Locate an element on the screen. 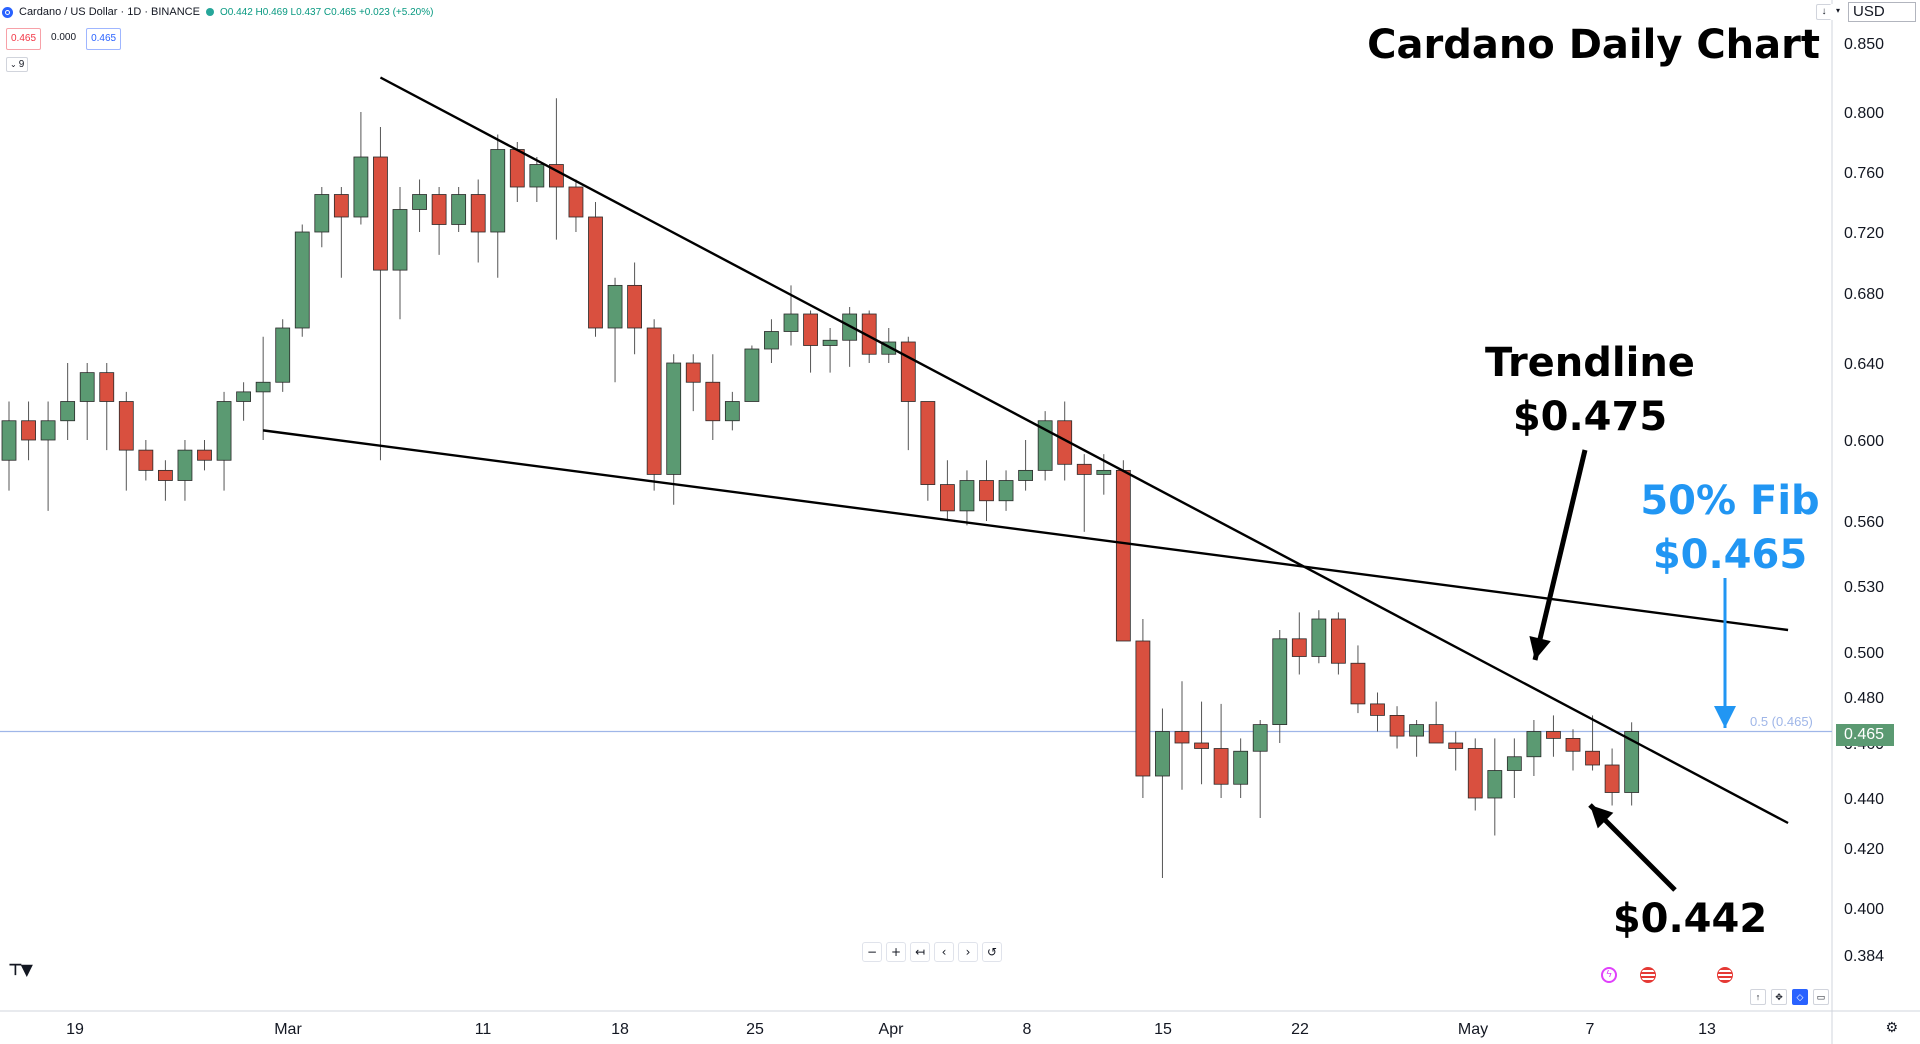 The width and height of the screenshot is (1920, 1044). zoom-out-button: − is located at coordinates (872, 952).